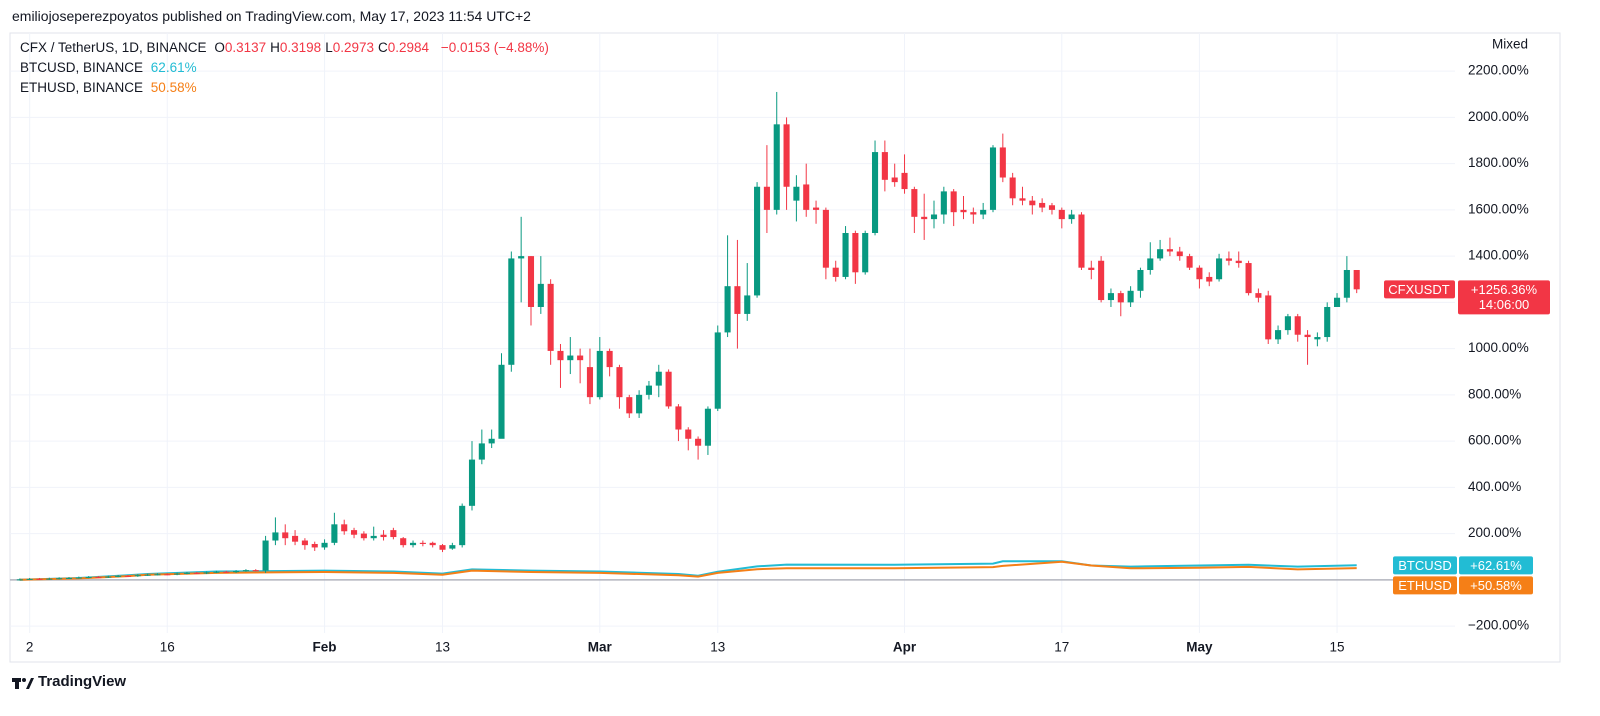  Describe the element at coordinates (494, 47) in the screenshot. I see `change: −0.0153 (−4.88%)` at that location.